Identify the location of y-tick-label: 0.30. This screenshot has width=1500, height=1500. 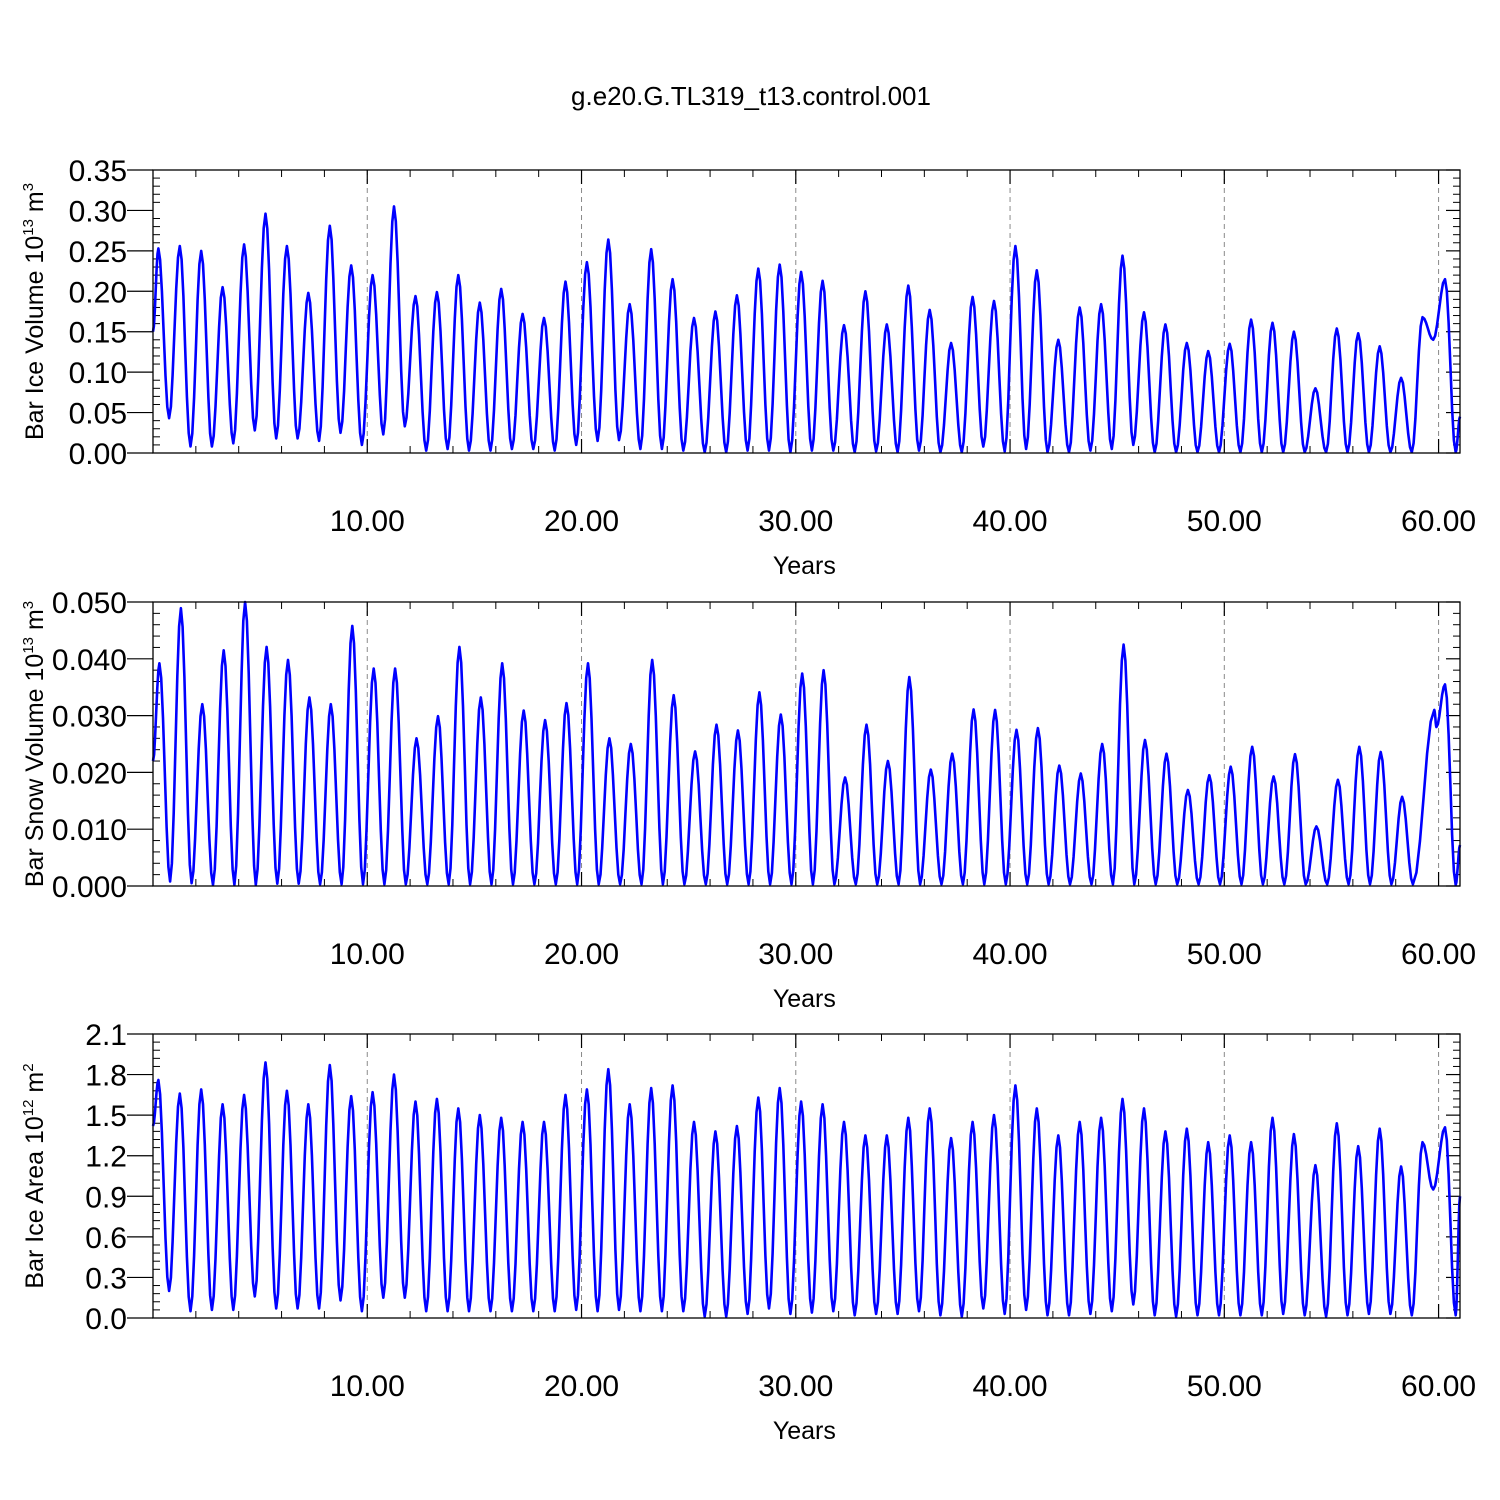
(98, 211).